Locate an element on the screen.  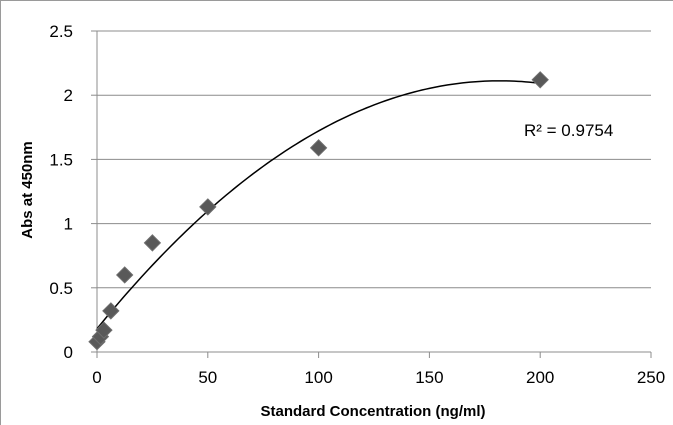
y-axis-title: Abs at 450nm is located at coordinates (27, 190).